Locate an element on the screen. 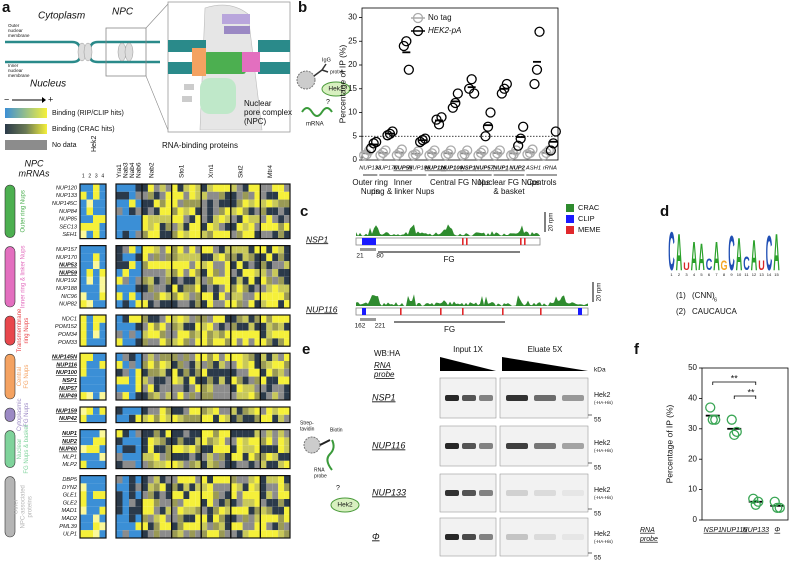 This screenshot has width=796, height=566. group-label: FG Nups is located at coordinates (27, 415).